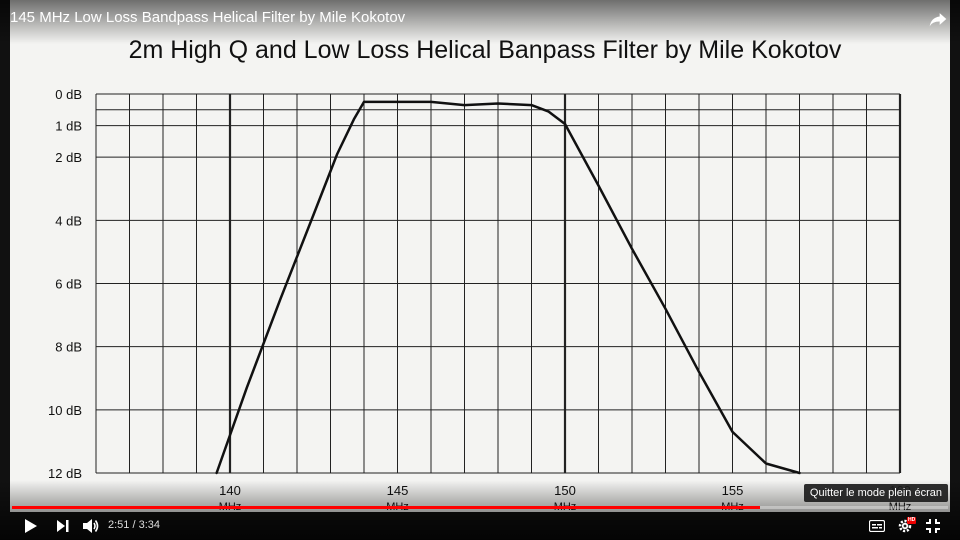 This screenshot has height=540, width=960. I want to click on skip-next-icon, so click(63, 526).